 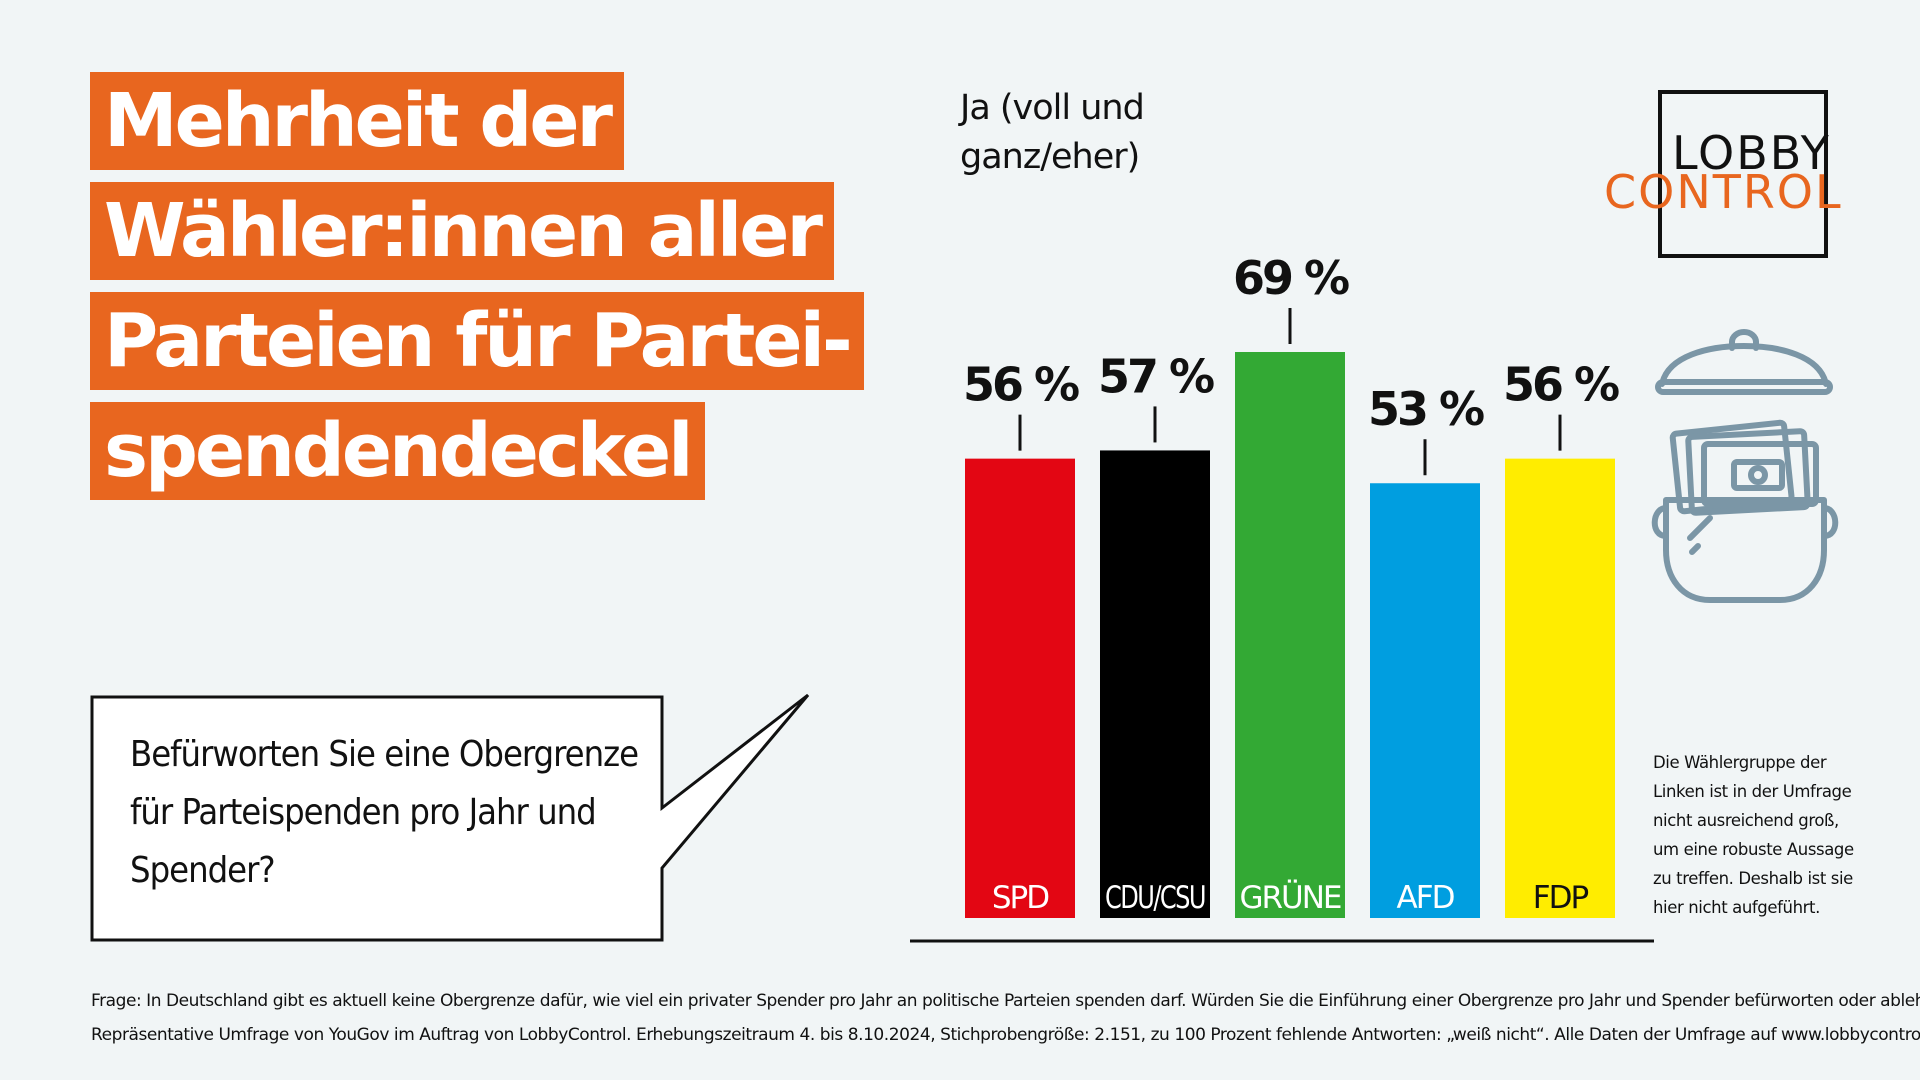 What do you see at coordinates (1052, 132) in the screenshot?
I see `y-axis-label: Ja (voll und ganz/eher)` at bounding box center [1052, 132].